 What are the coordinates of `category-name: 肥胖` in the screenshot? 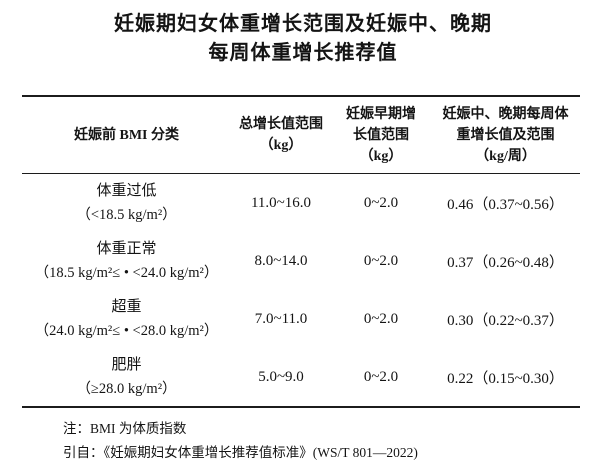 It's located at (126, 365).